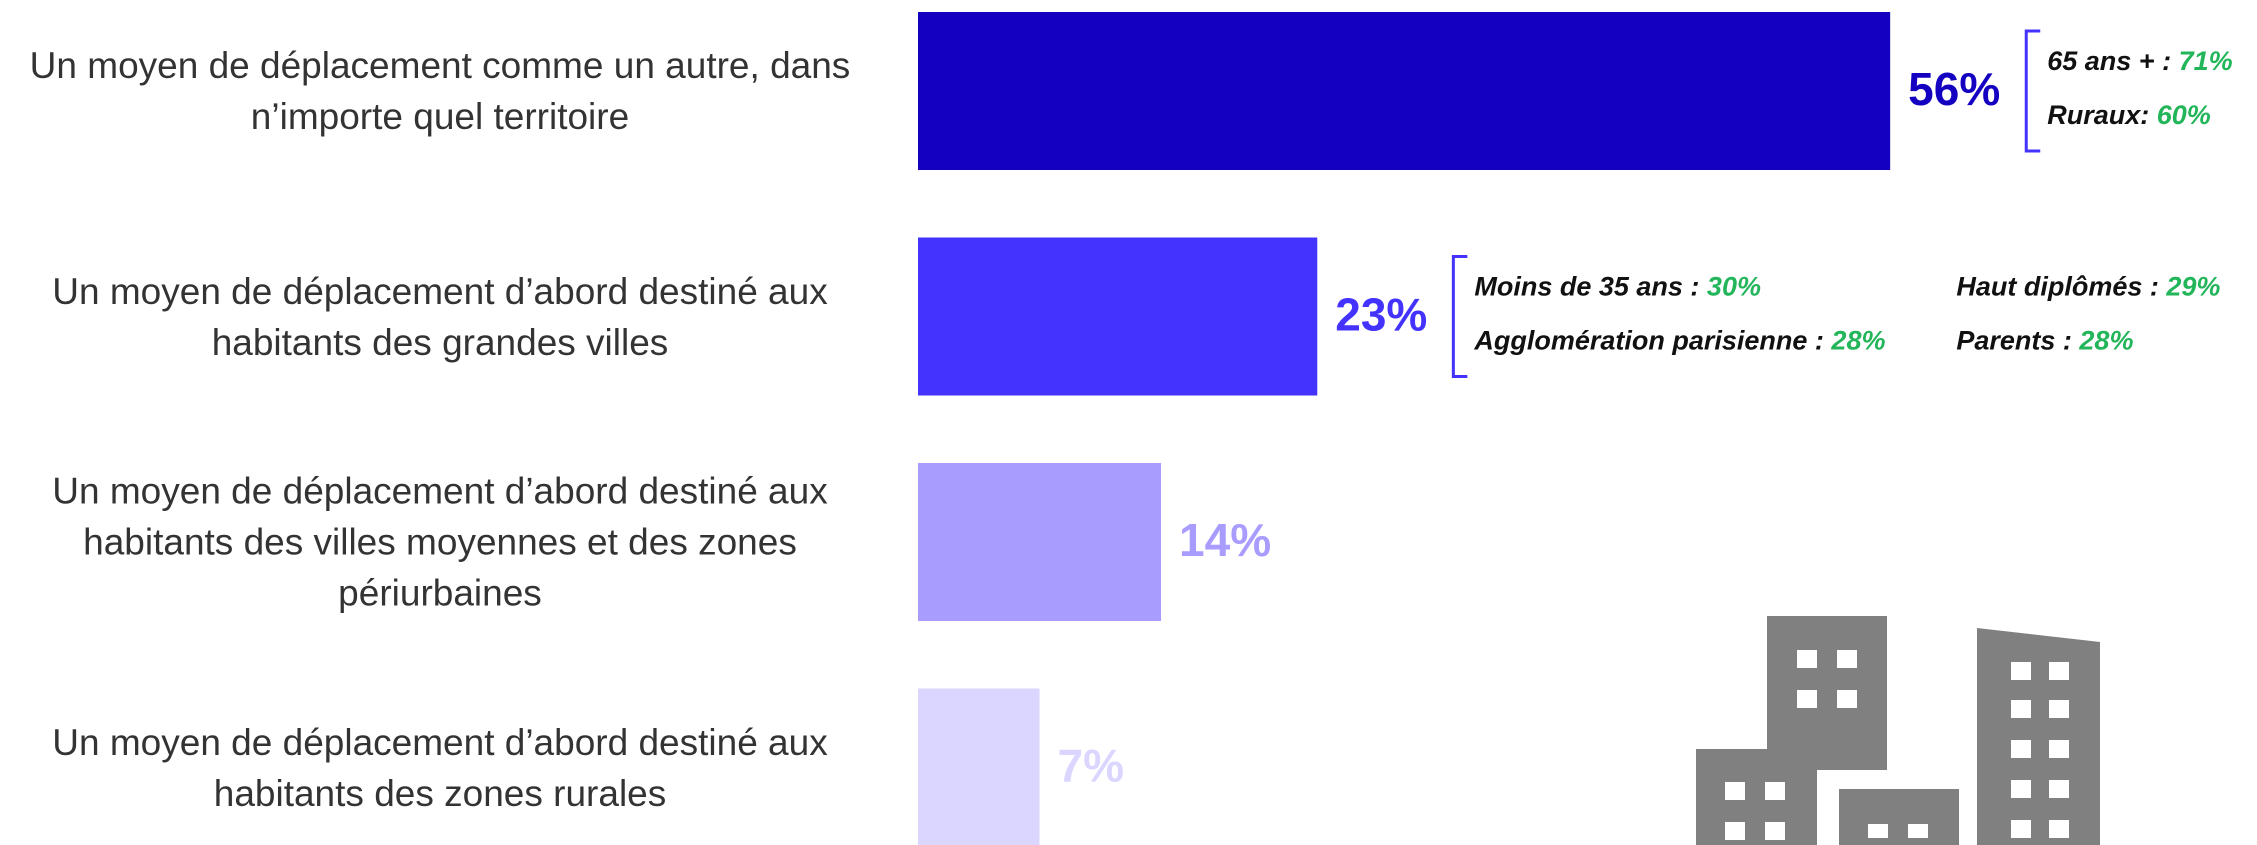  I want to click on annotation-label: Parents :, so click(2014, 341).